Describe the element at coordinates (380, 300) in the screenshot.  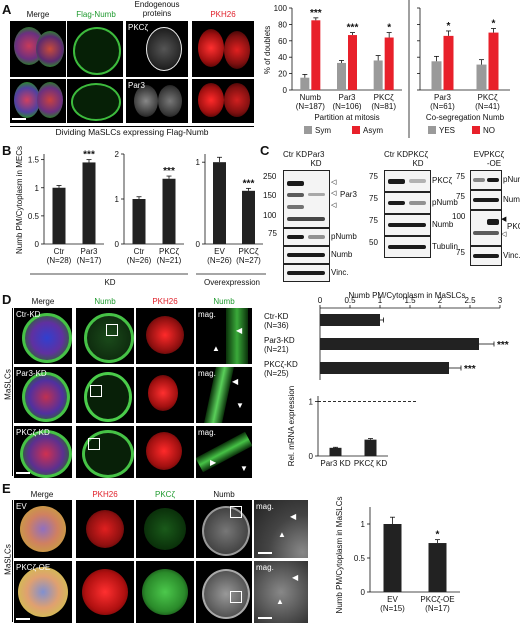
I see `x-tick-label: 1` at that location.